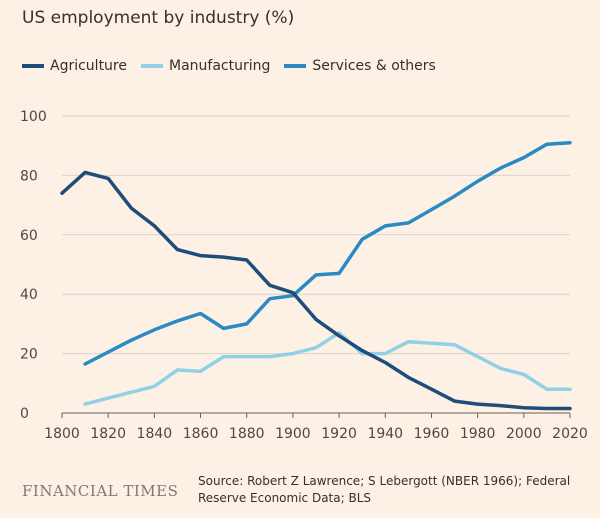 The image size is (600, 518). Describe the element at coordinates (478, 434) in the screenshot. I see `x-tick-label: 1980` at that location.